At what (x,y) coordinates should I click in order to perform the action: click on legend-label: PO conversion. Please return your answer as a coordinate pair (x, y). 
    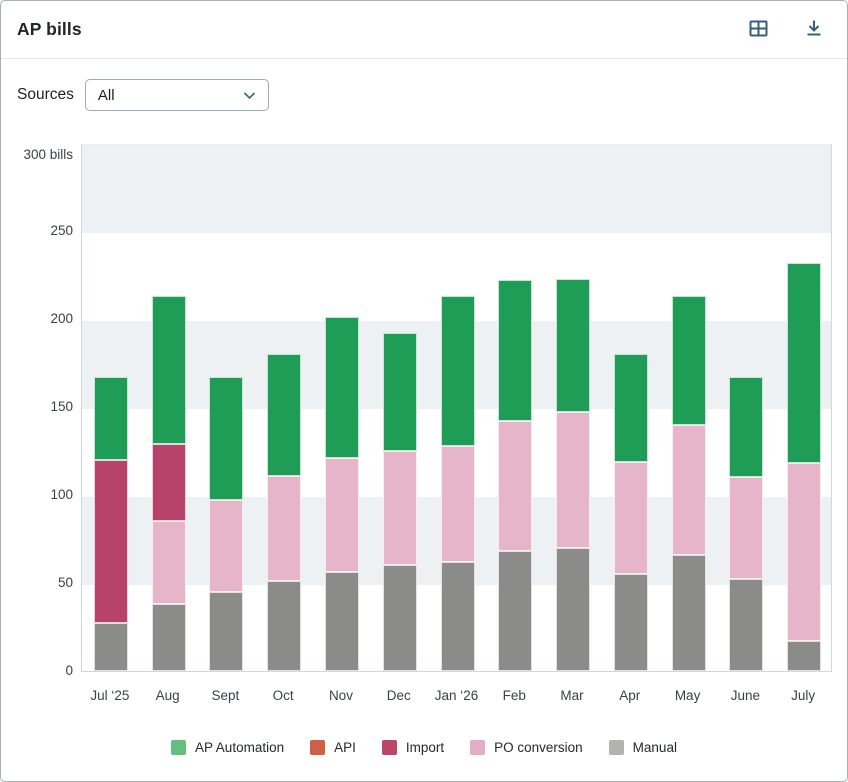
    Looking at the image, I should click on (538, 747).